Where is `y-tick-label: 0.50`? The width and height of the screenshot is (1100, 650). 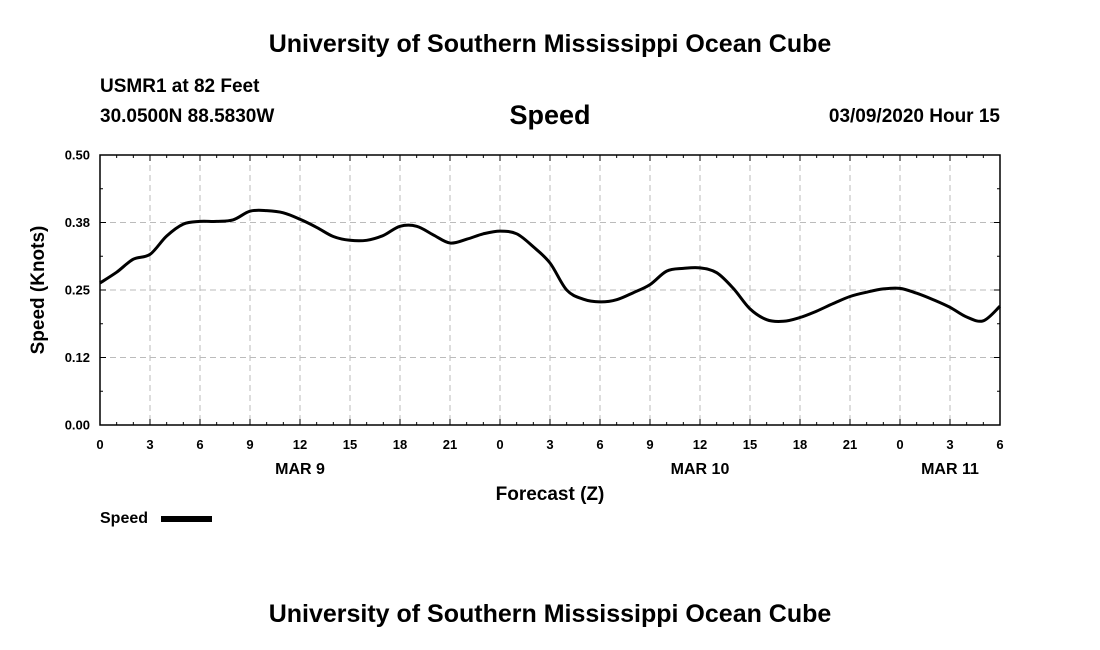
y-tick-label: 0.50 is located at coordinates (77, 155).